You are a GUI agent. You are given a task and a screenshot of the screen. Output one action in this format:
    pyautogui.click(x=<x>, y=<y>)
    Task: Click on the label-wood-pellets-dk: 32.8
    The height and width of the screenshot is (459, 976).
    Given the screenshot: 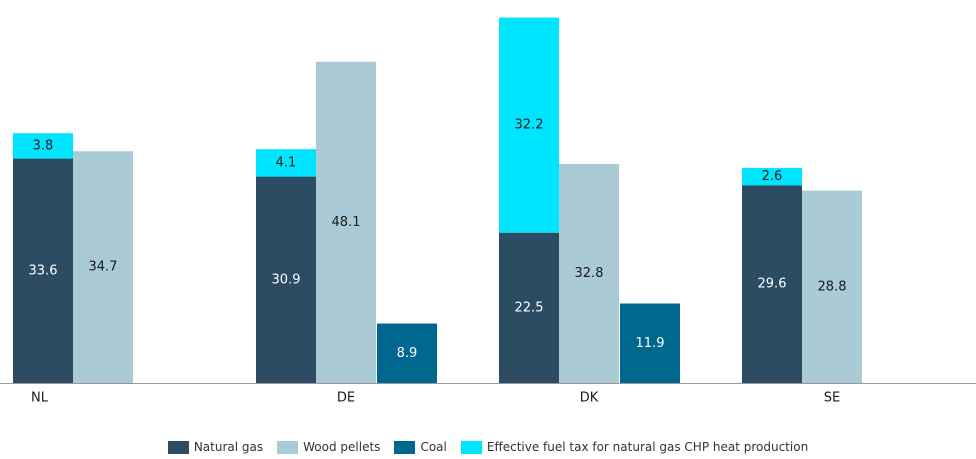 What is the action you would take?
    pyautogui.click(x=589, y=273)
    